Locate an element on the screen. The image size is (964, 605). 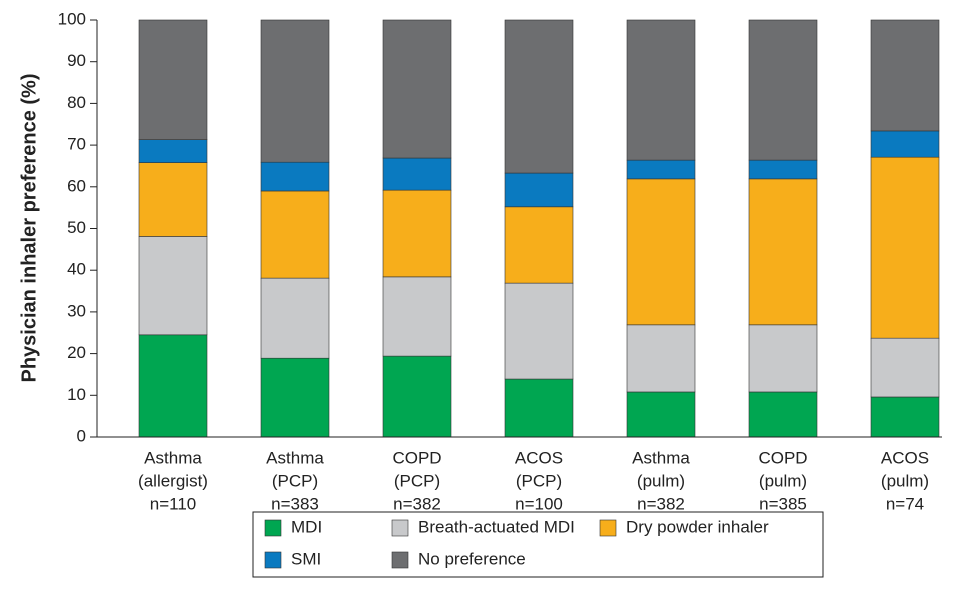
legend-box is located at coordinates (538, 544).